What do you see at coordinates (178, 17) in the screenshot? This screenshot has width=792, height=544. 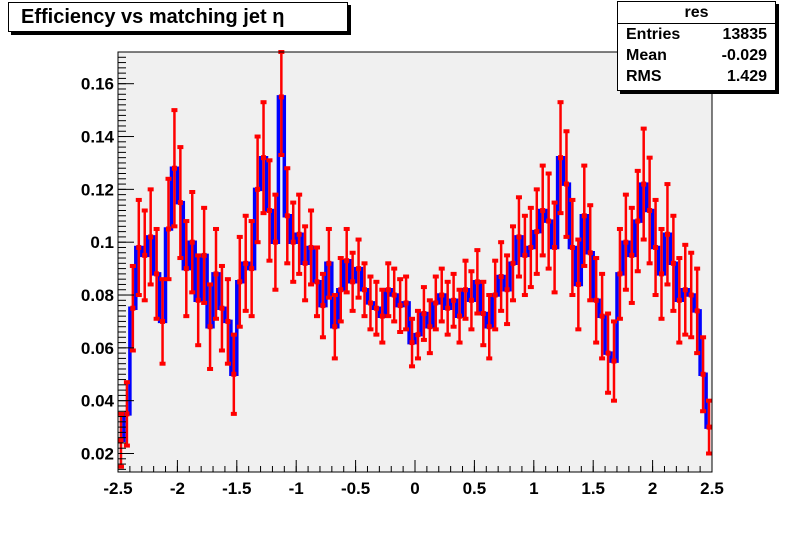 I see `chart-title: Efficiency vs matching jet η` at bounding box center [178, 17].